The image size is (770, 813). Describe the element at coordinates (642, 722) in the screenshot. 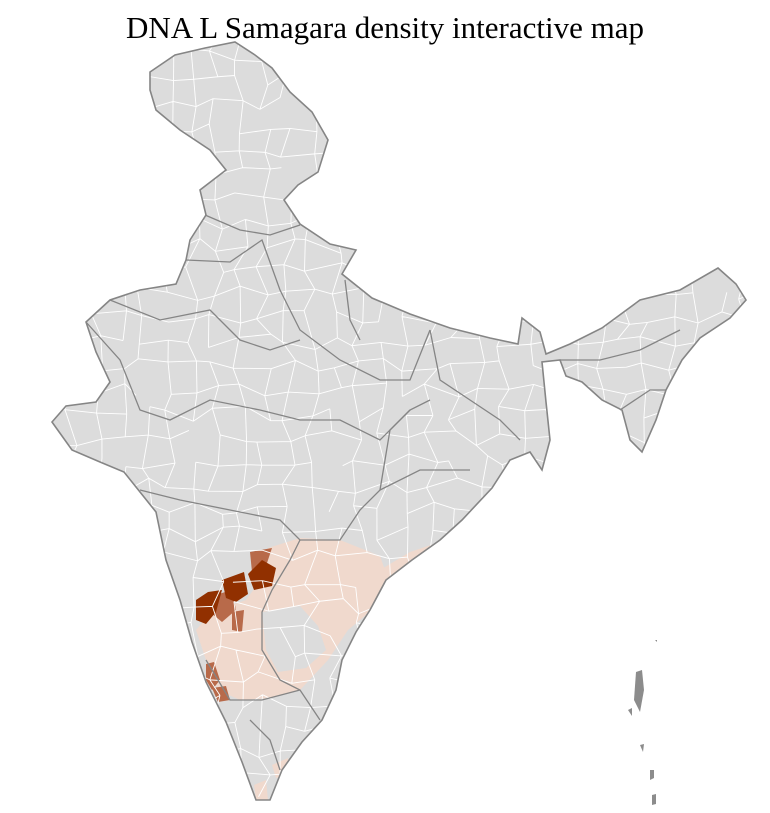

I see `andaman-nicobar-islands` at that location.